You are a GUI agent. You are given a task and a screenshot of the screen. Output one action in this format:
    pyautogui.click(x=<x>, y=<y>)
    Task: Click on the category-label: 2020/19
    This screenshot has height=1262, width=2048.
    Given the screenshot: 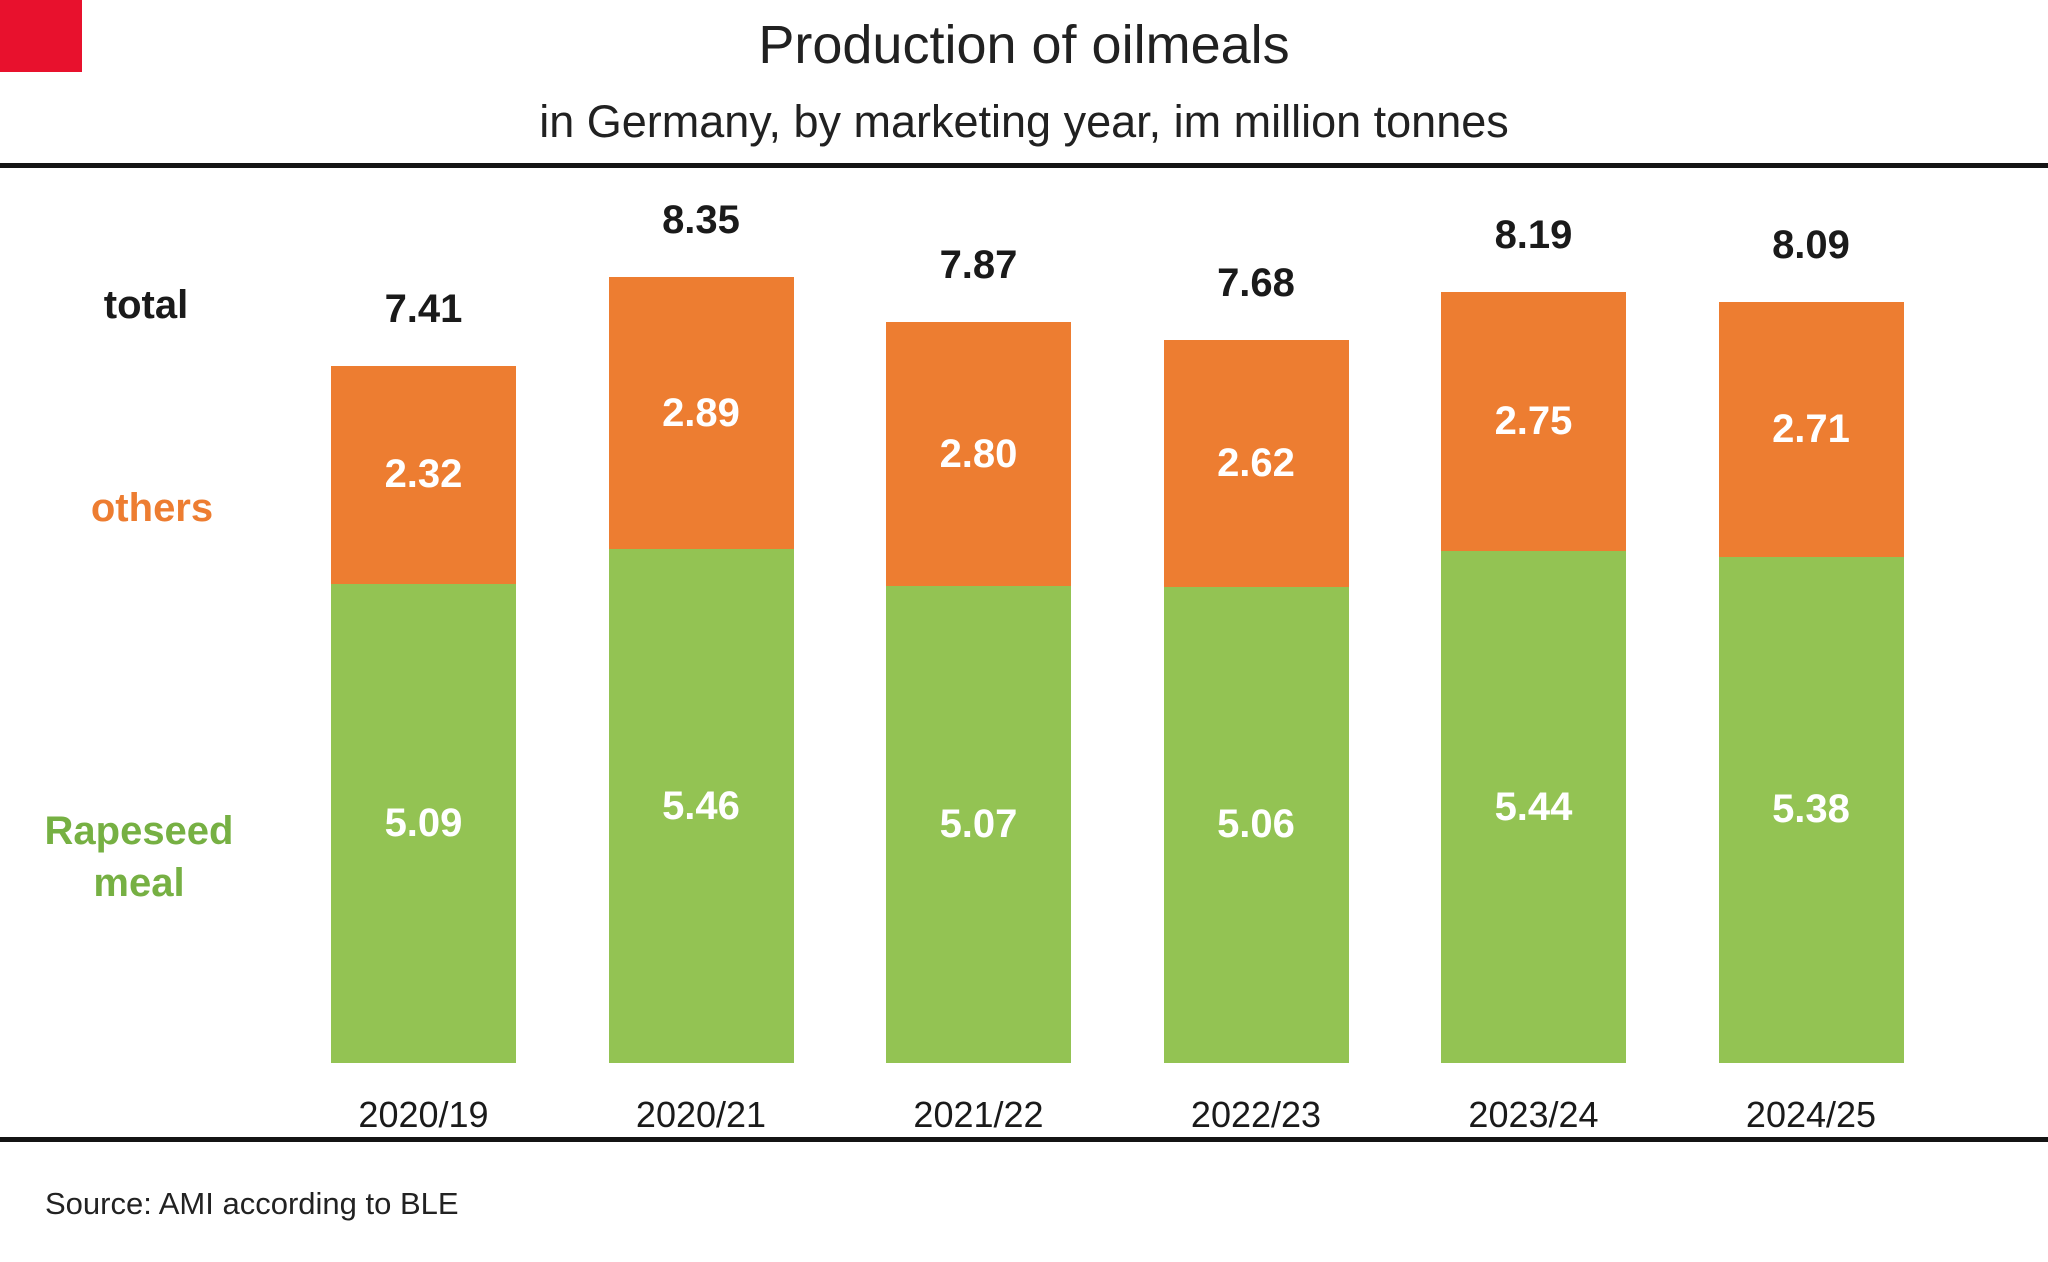 What is the action you would take?
    pyautogui.click(x=423, y=1114)
    